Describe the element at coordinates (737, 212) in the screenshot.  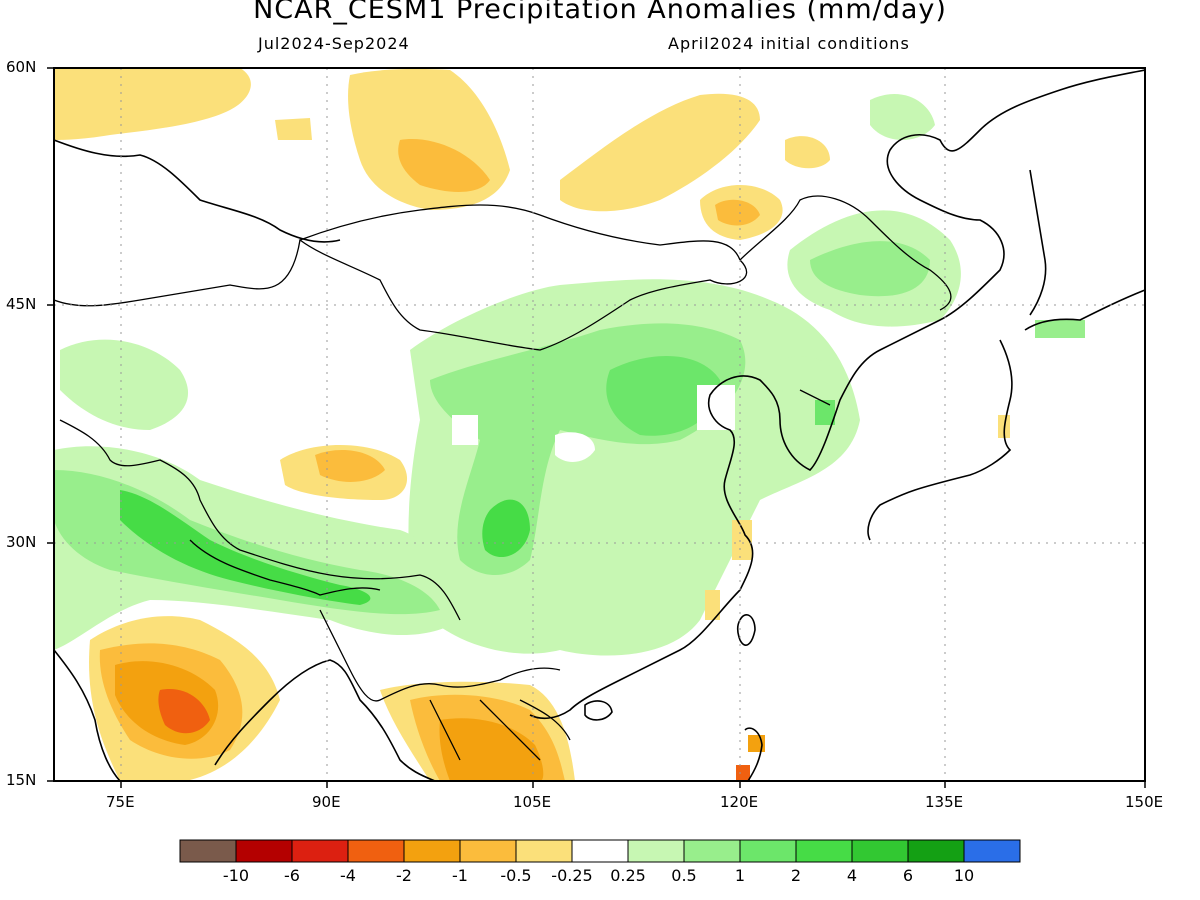
I see `dry-core-amur` at that location.